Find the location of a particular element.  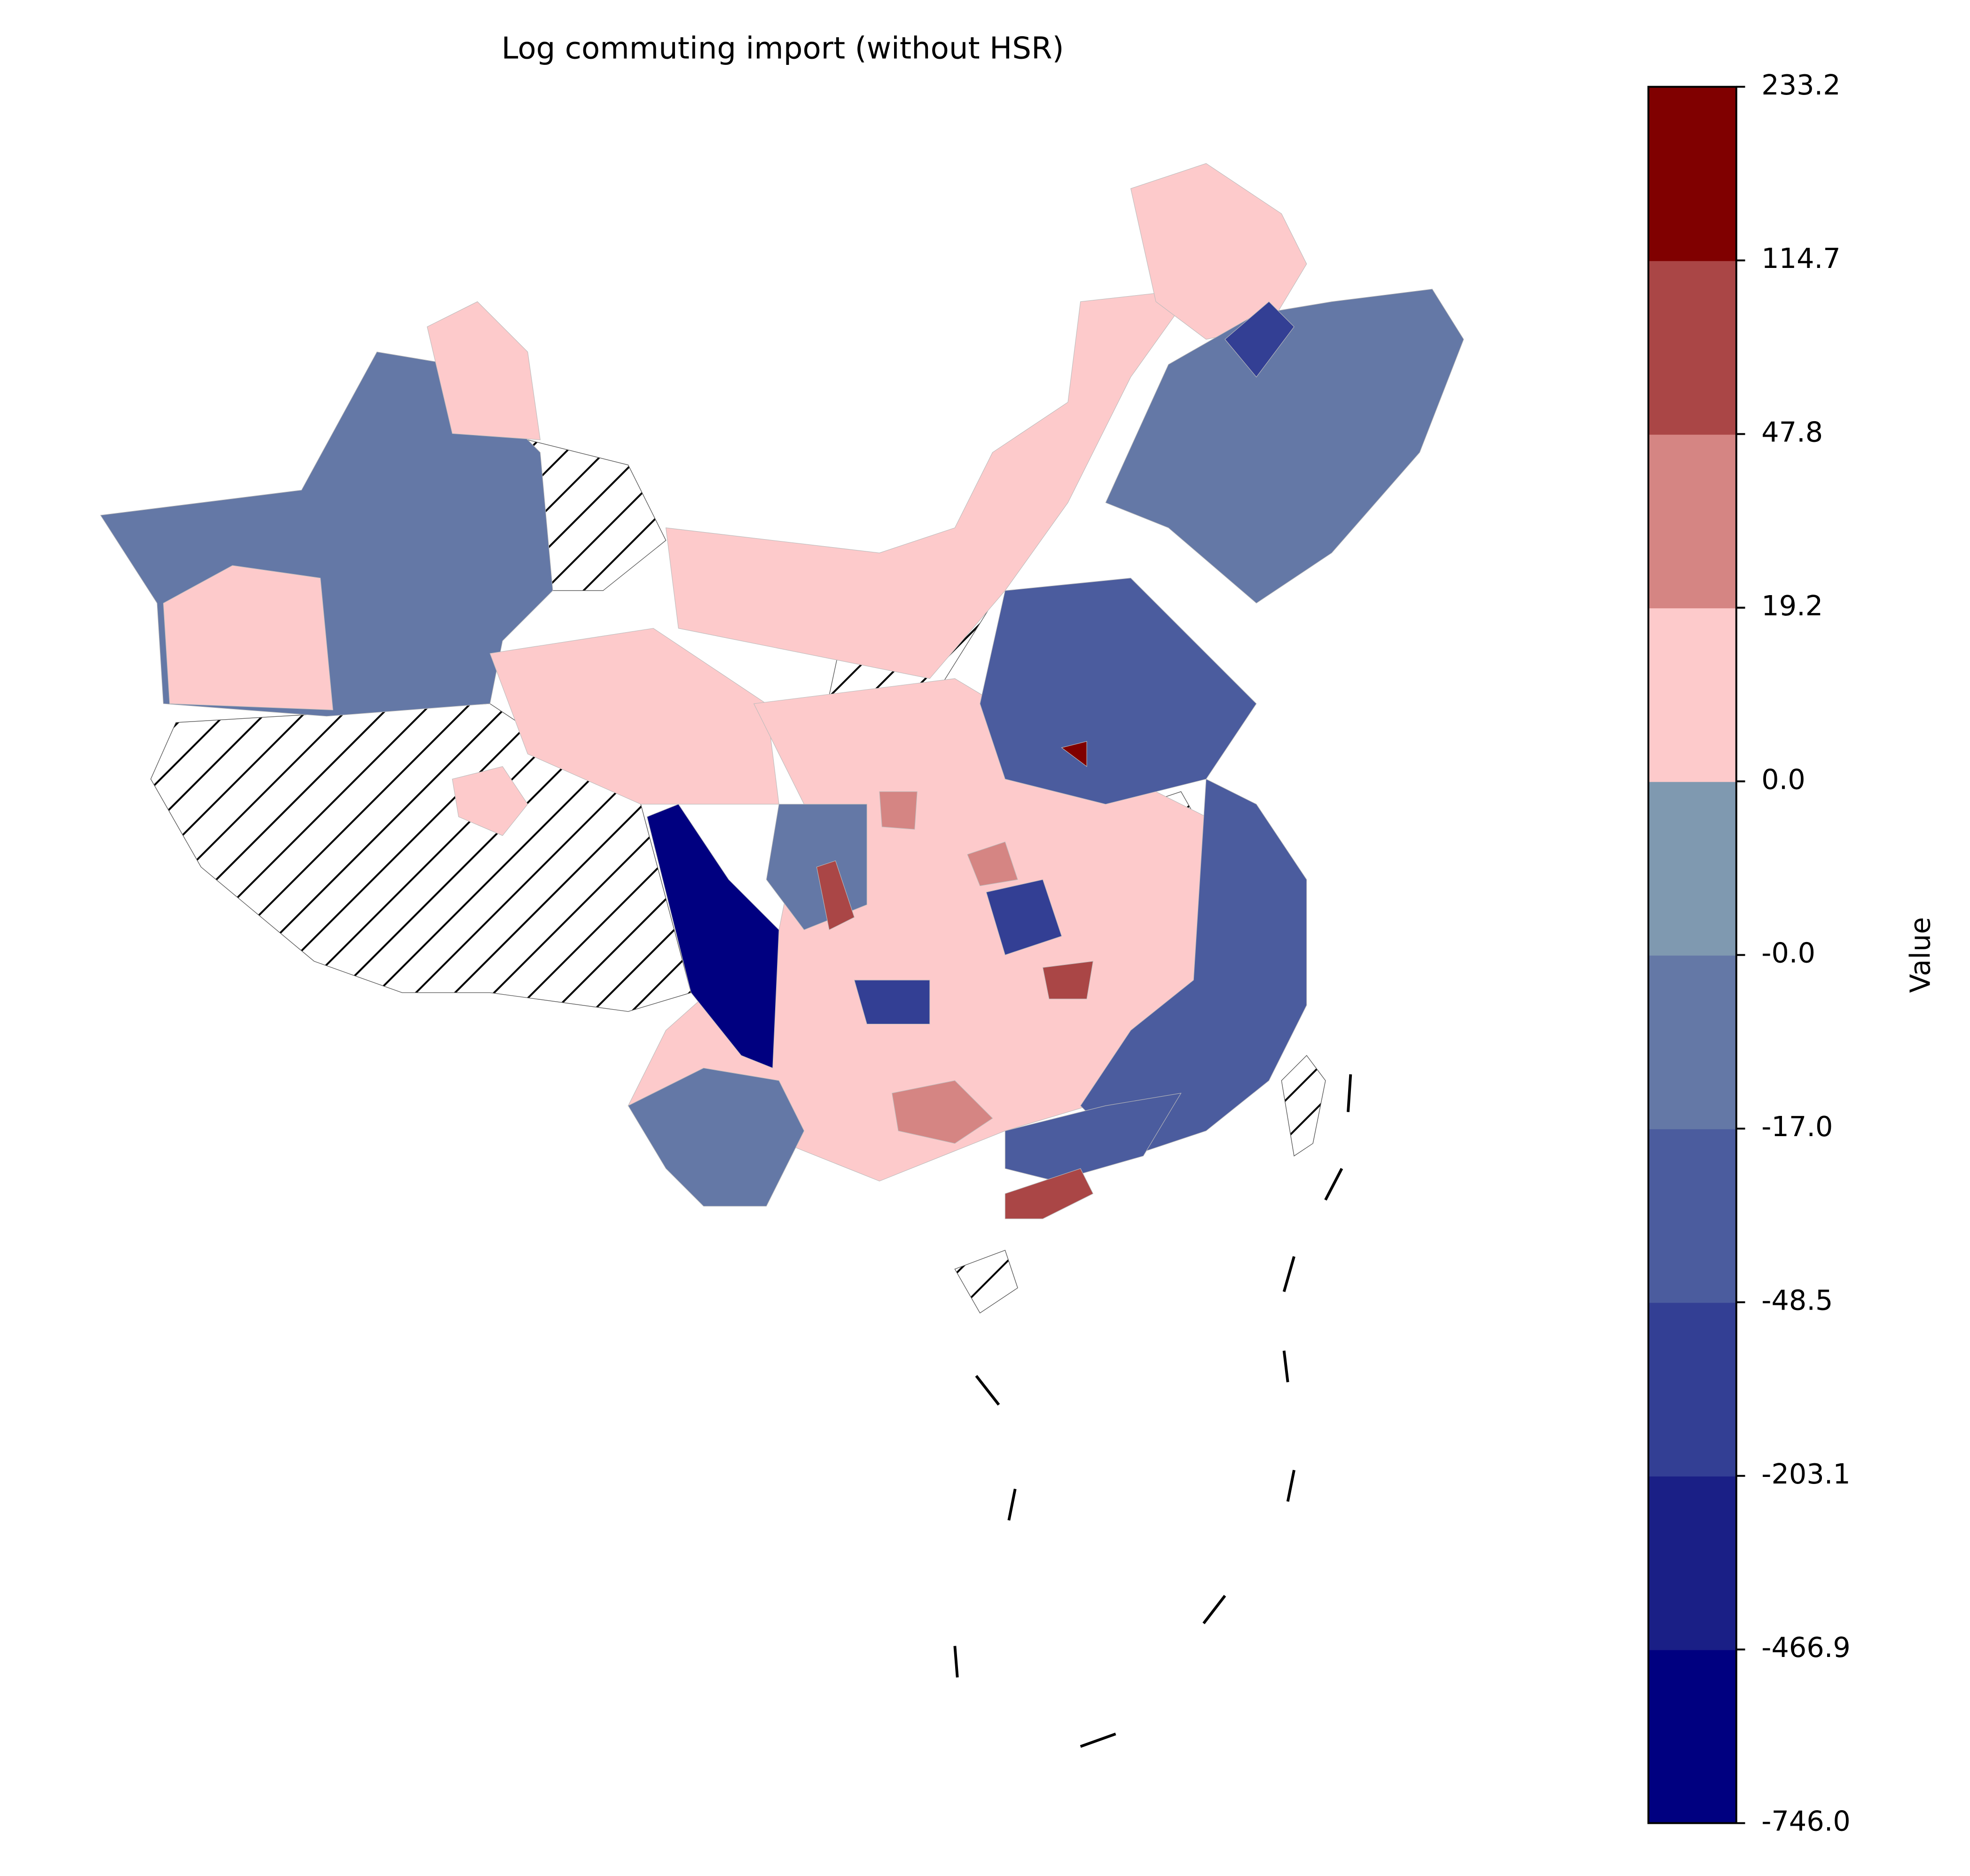

colorbar-tick-label: 0.0 is located at coordinates (1783, 779).